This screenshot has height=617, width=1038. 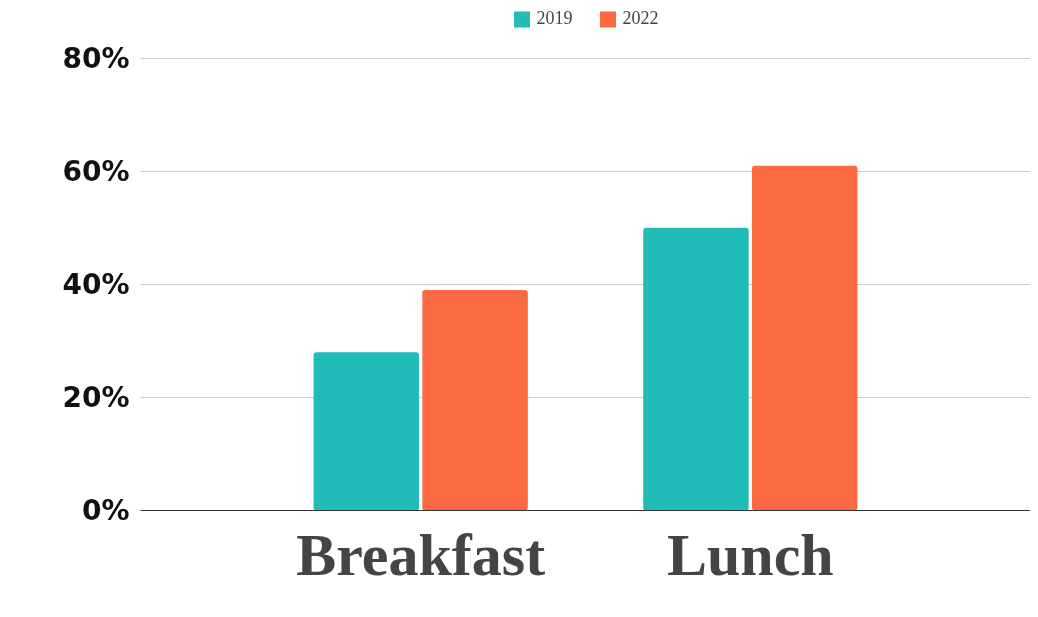 What do you see at coordinates (96, 284) in the screenshot?
I see `y-tick-label: 40%` at bounding box center [96, 284].